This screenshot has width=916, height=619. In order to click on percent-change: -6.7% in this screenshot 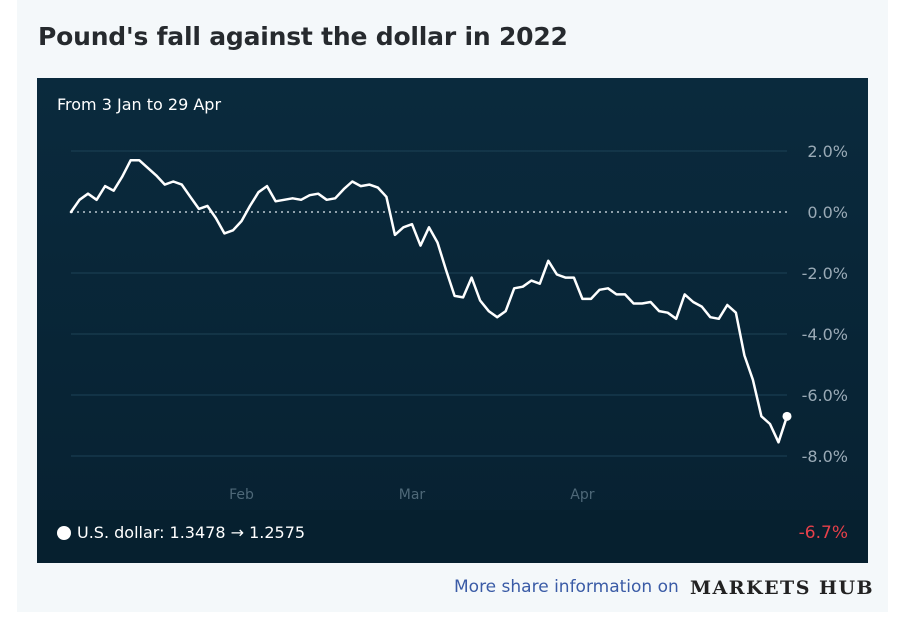, I will do `click(823, 533)`.